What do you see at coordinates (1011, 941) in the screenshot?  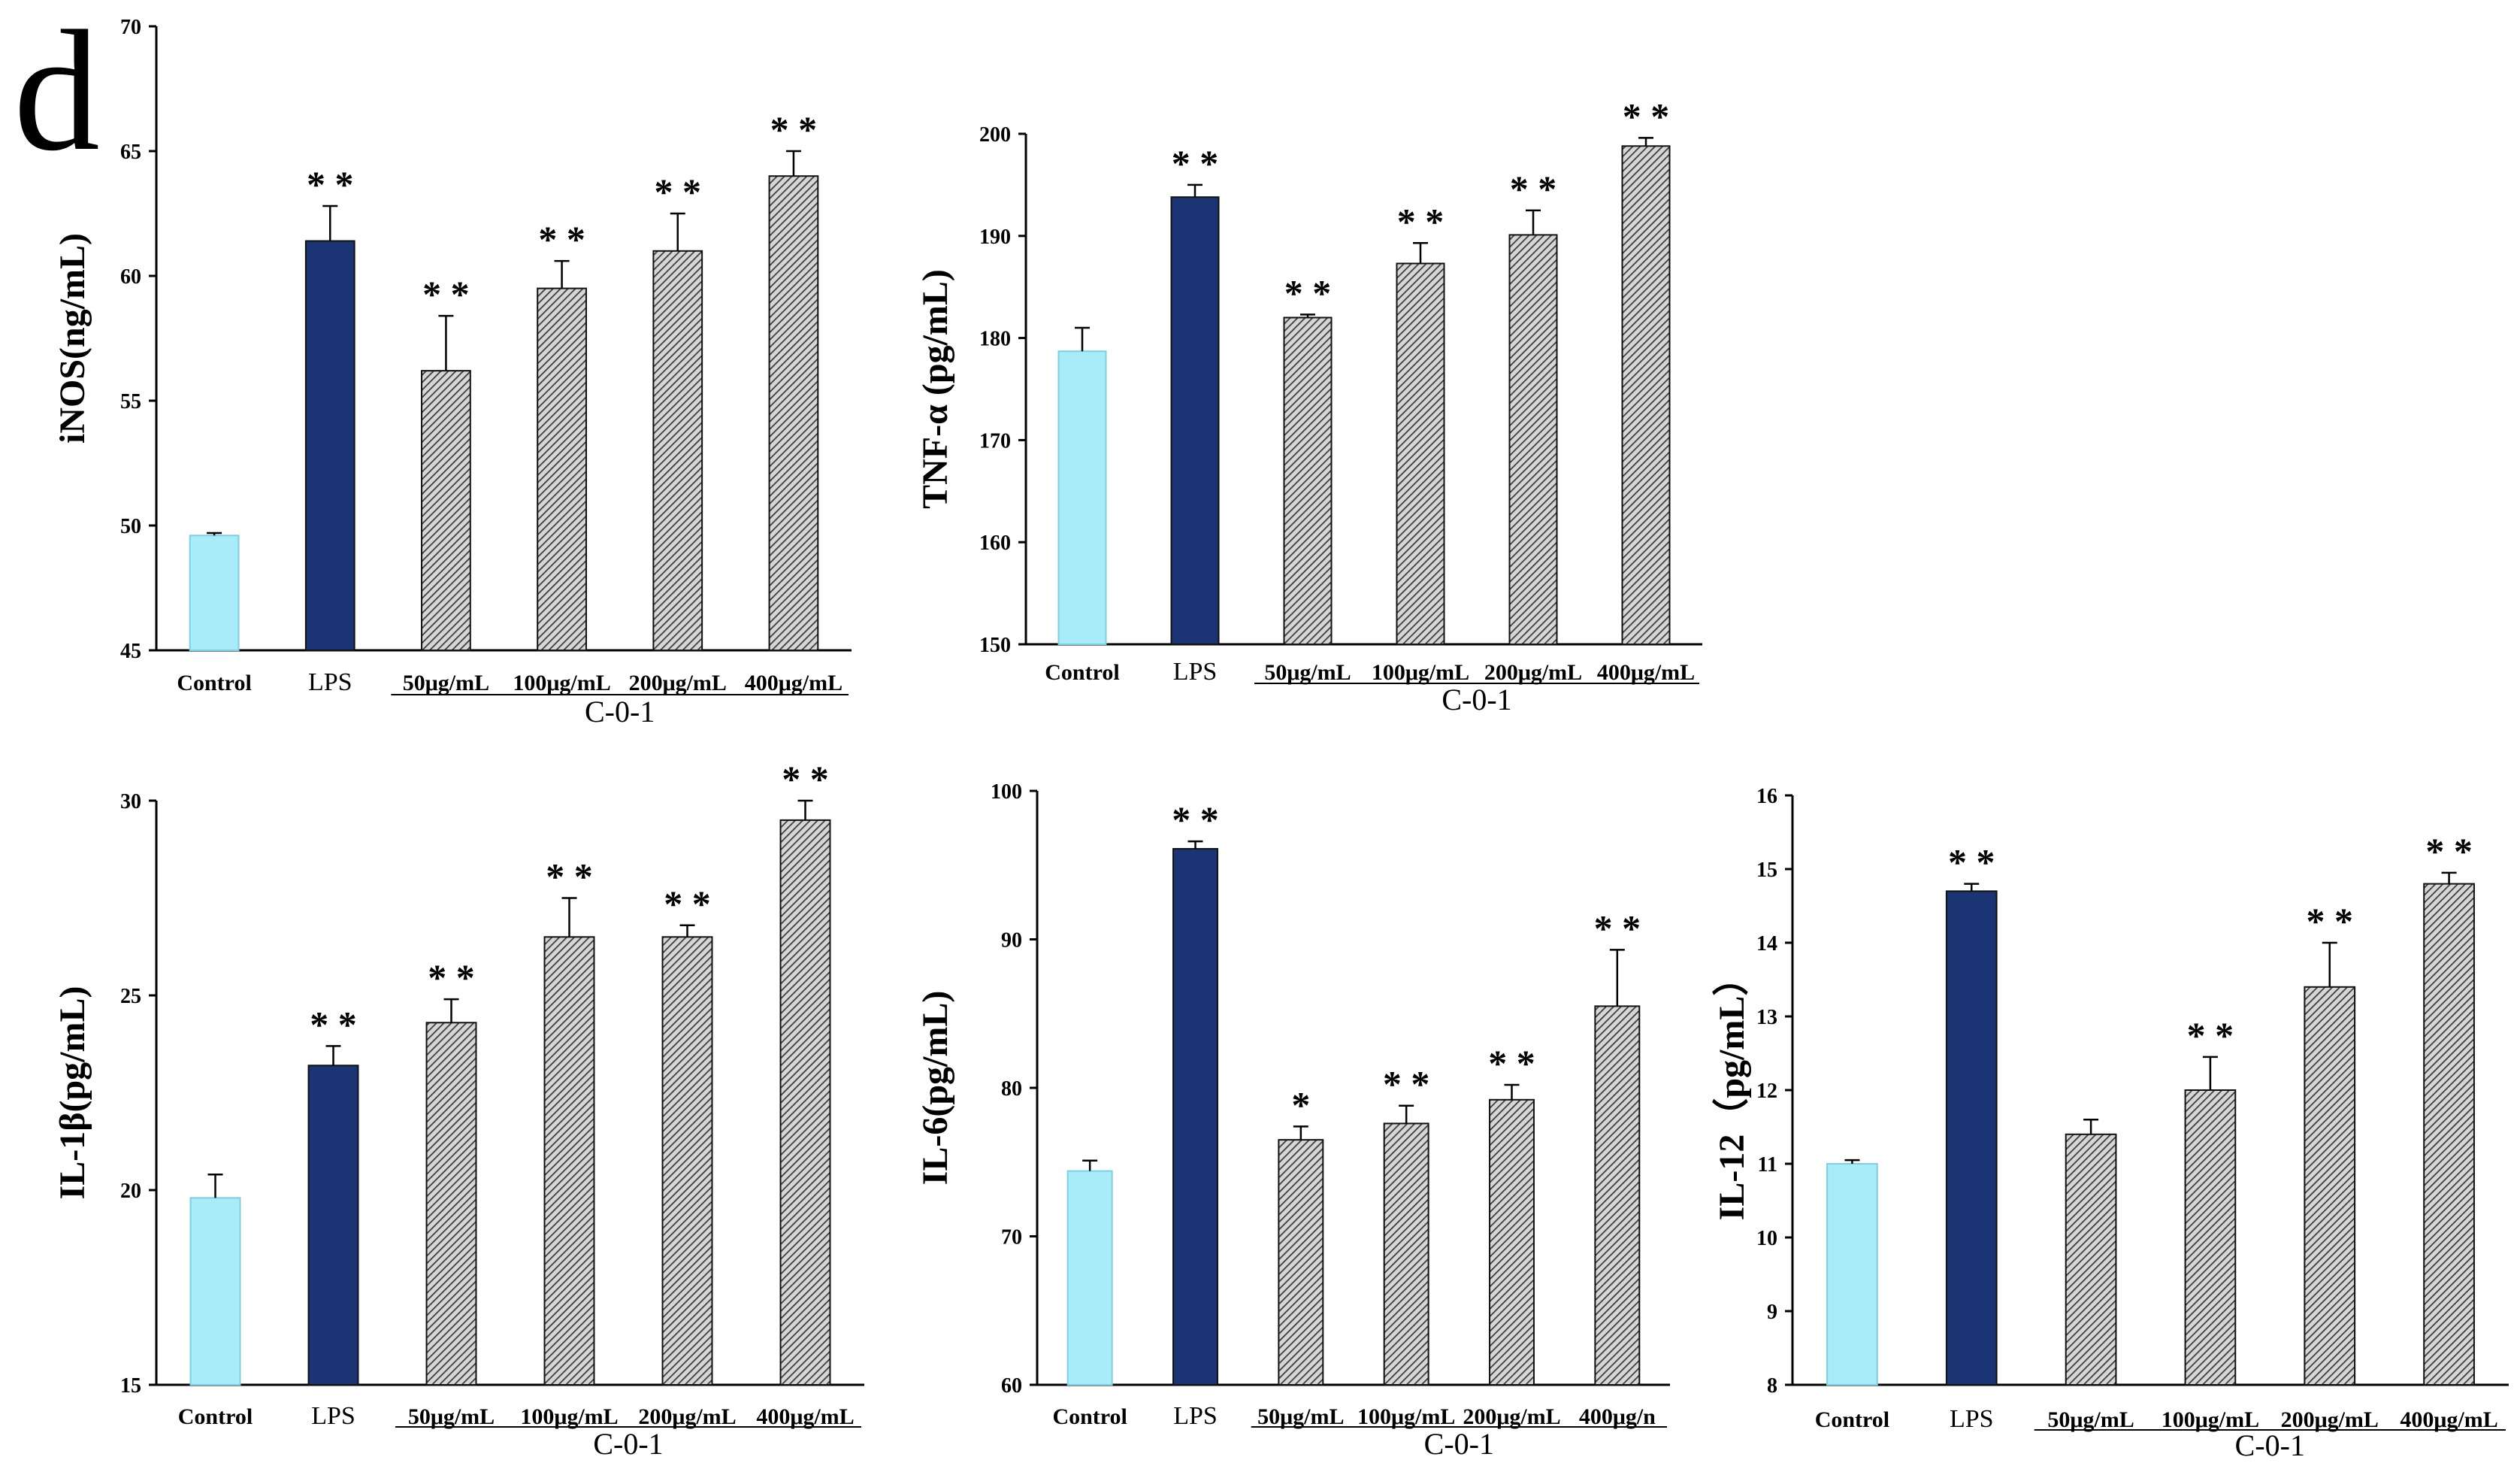 I see `y-tick-label: 90` at bounding box center [1011, 941].